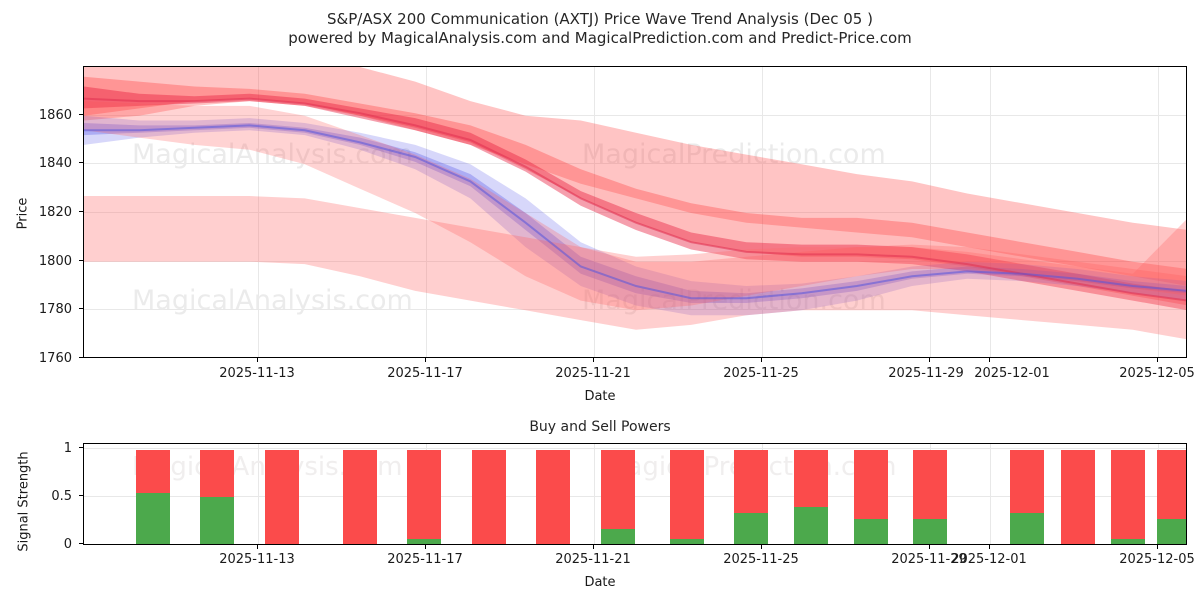 The image size is (1200, 600). Describe the element at coordinates (55, 212) in the screenshot. I see `price-ytick-3: 1820` at that location.